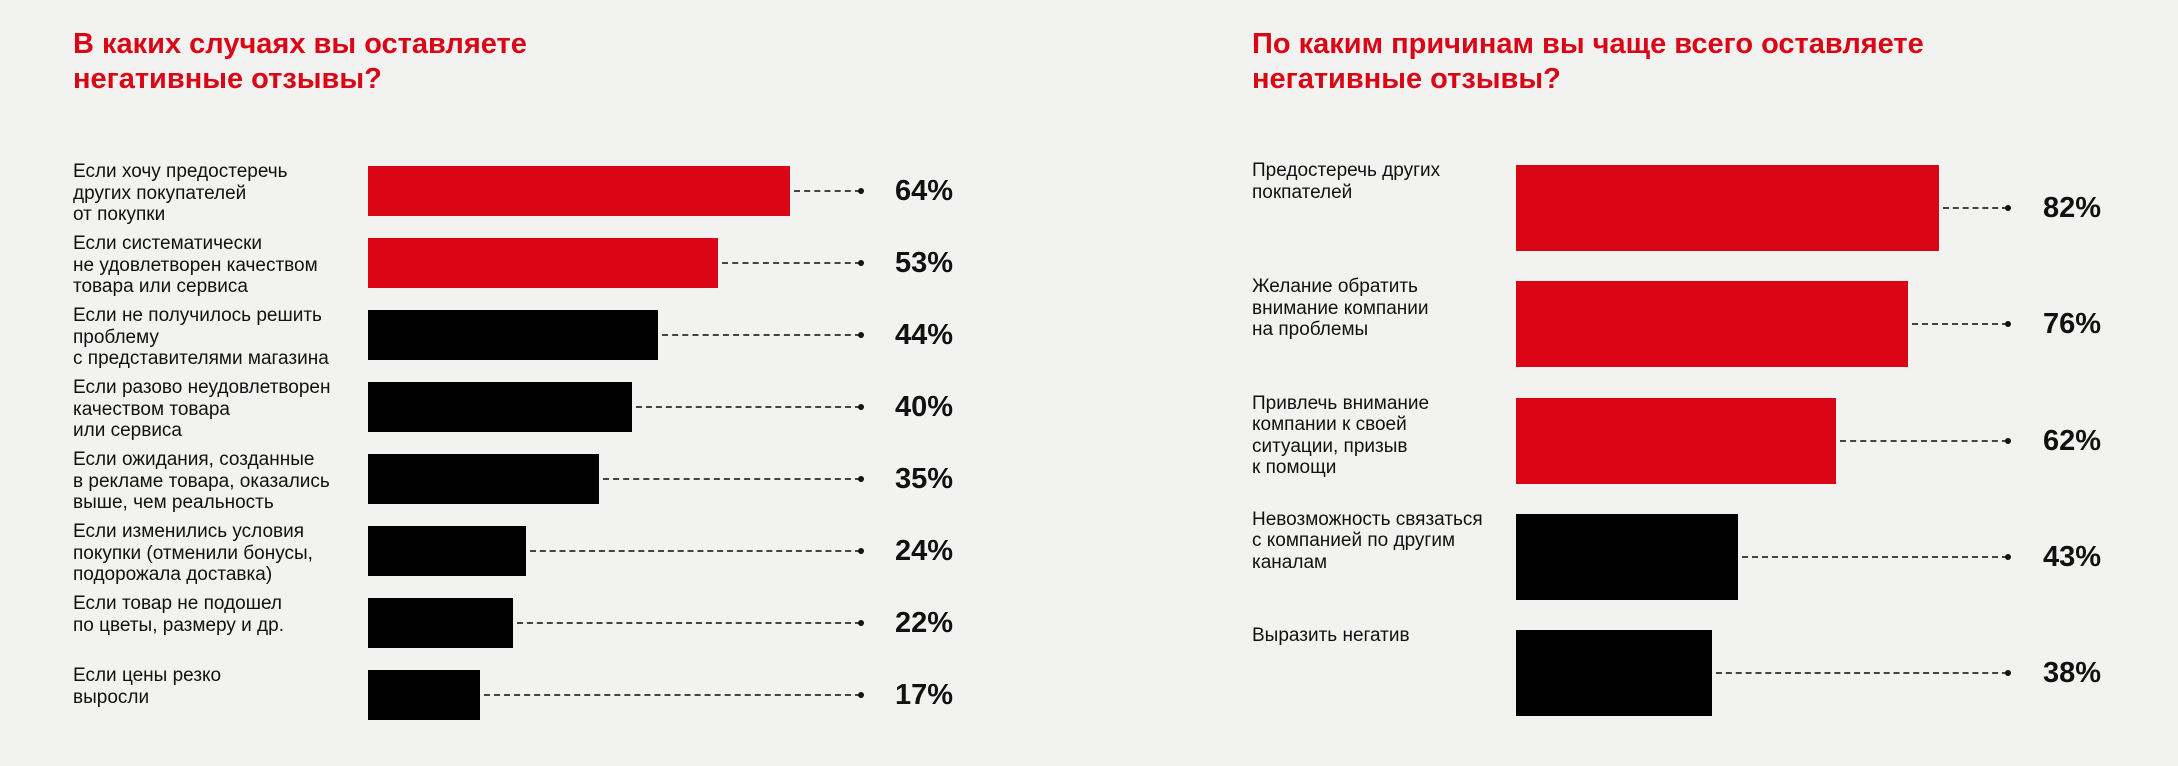  Describe the element at coordinates (924, 407) in the screenshot. I see `value-label: 40%` at that location.